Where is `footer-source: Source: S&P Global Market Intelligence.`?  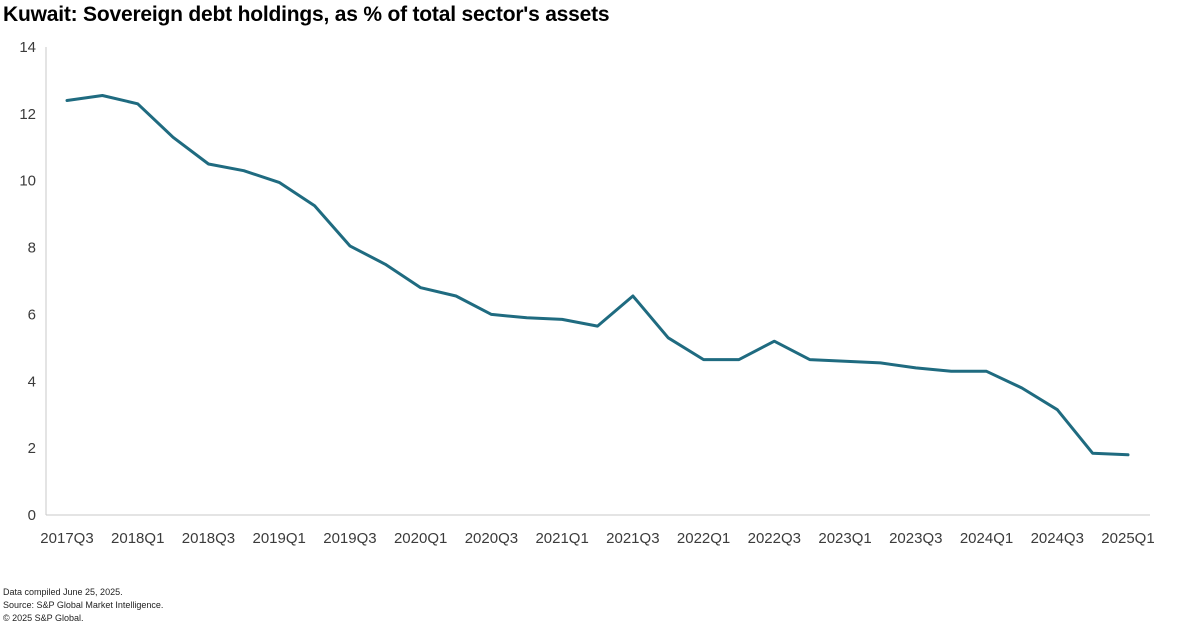 footer-source: Source: S&P Global Market Intelligence. is located at coordinates (83, 605).